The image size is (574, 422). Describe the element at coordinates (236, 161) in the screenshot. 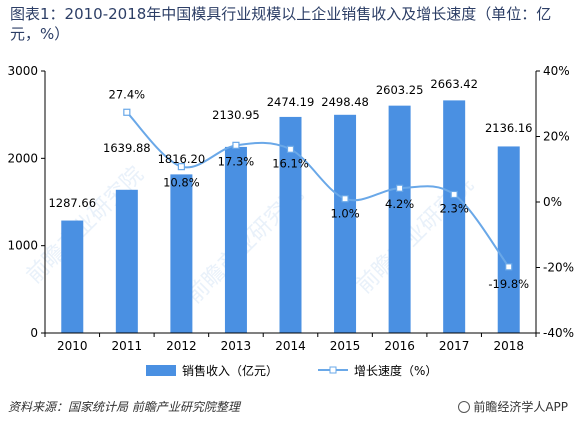

I see `growth-value-label: 17.3%` at that location.